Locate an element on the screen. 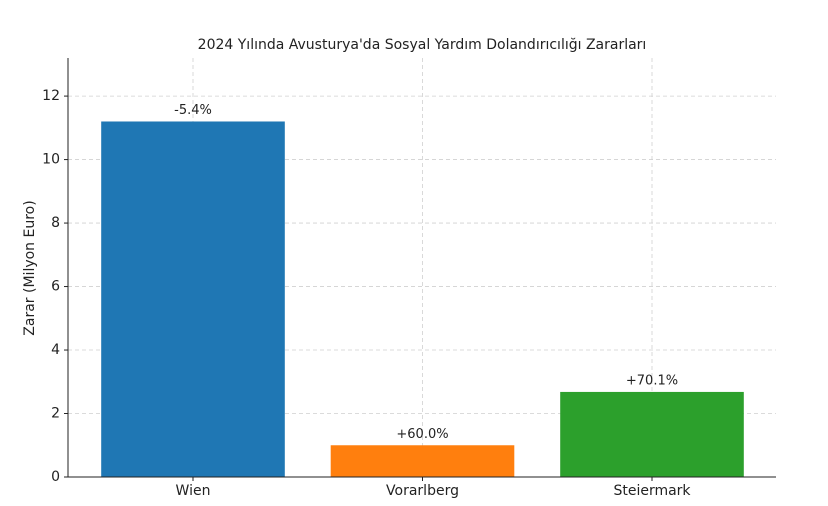 The height and width of the screenshot is (506, 828). y-axis-label: Zarar (Milyon Euro) is located at coordinates (30, 267).